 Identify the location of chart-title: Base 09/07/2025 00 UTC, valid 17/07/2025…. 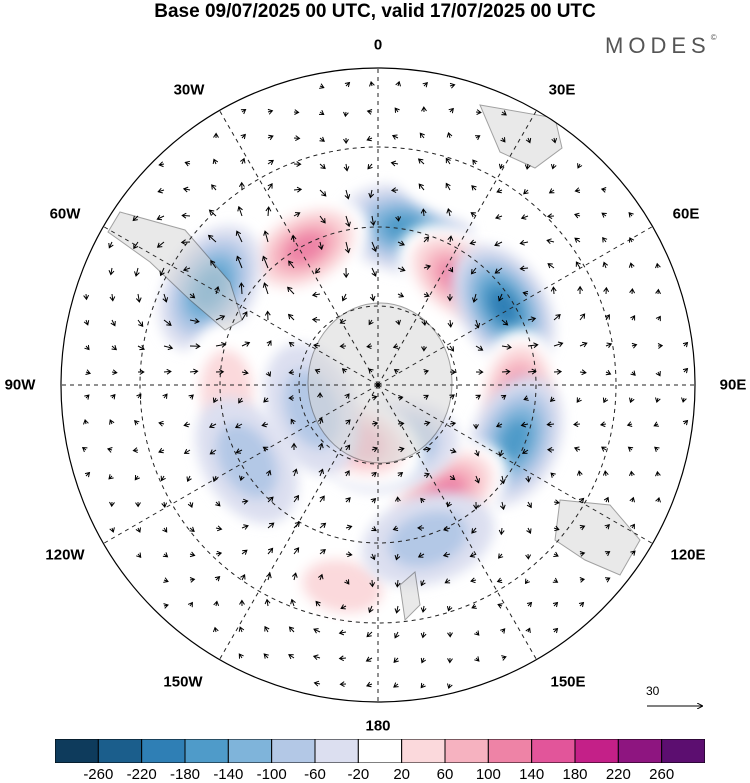
(375, 11).